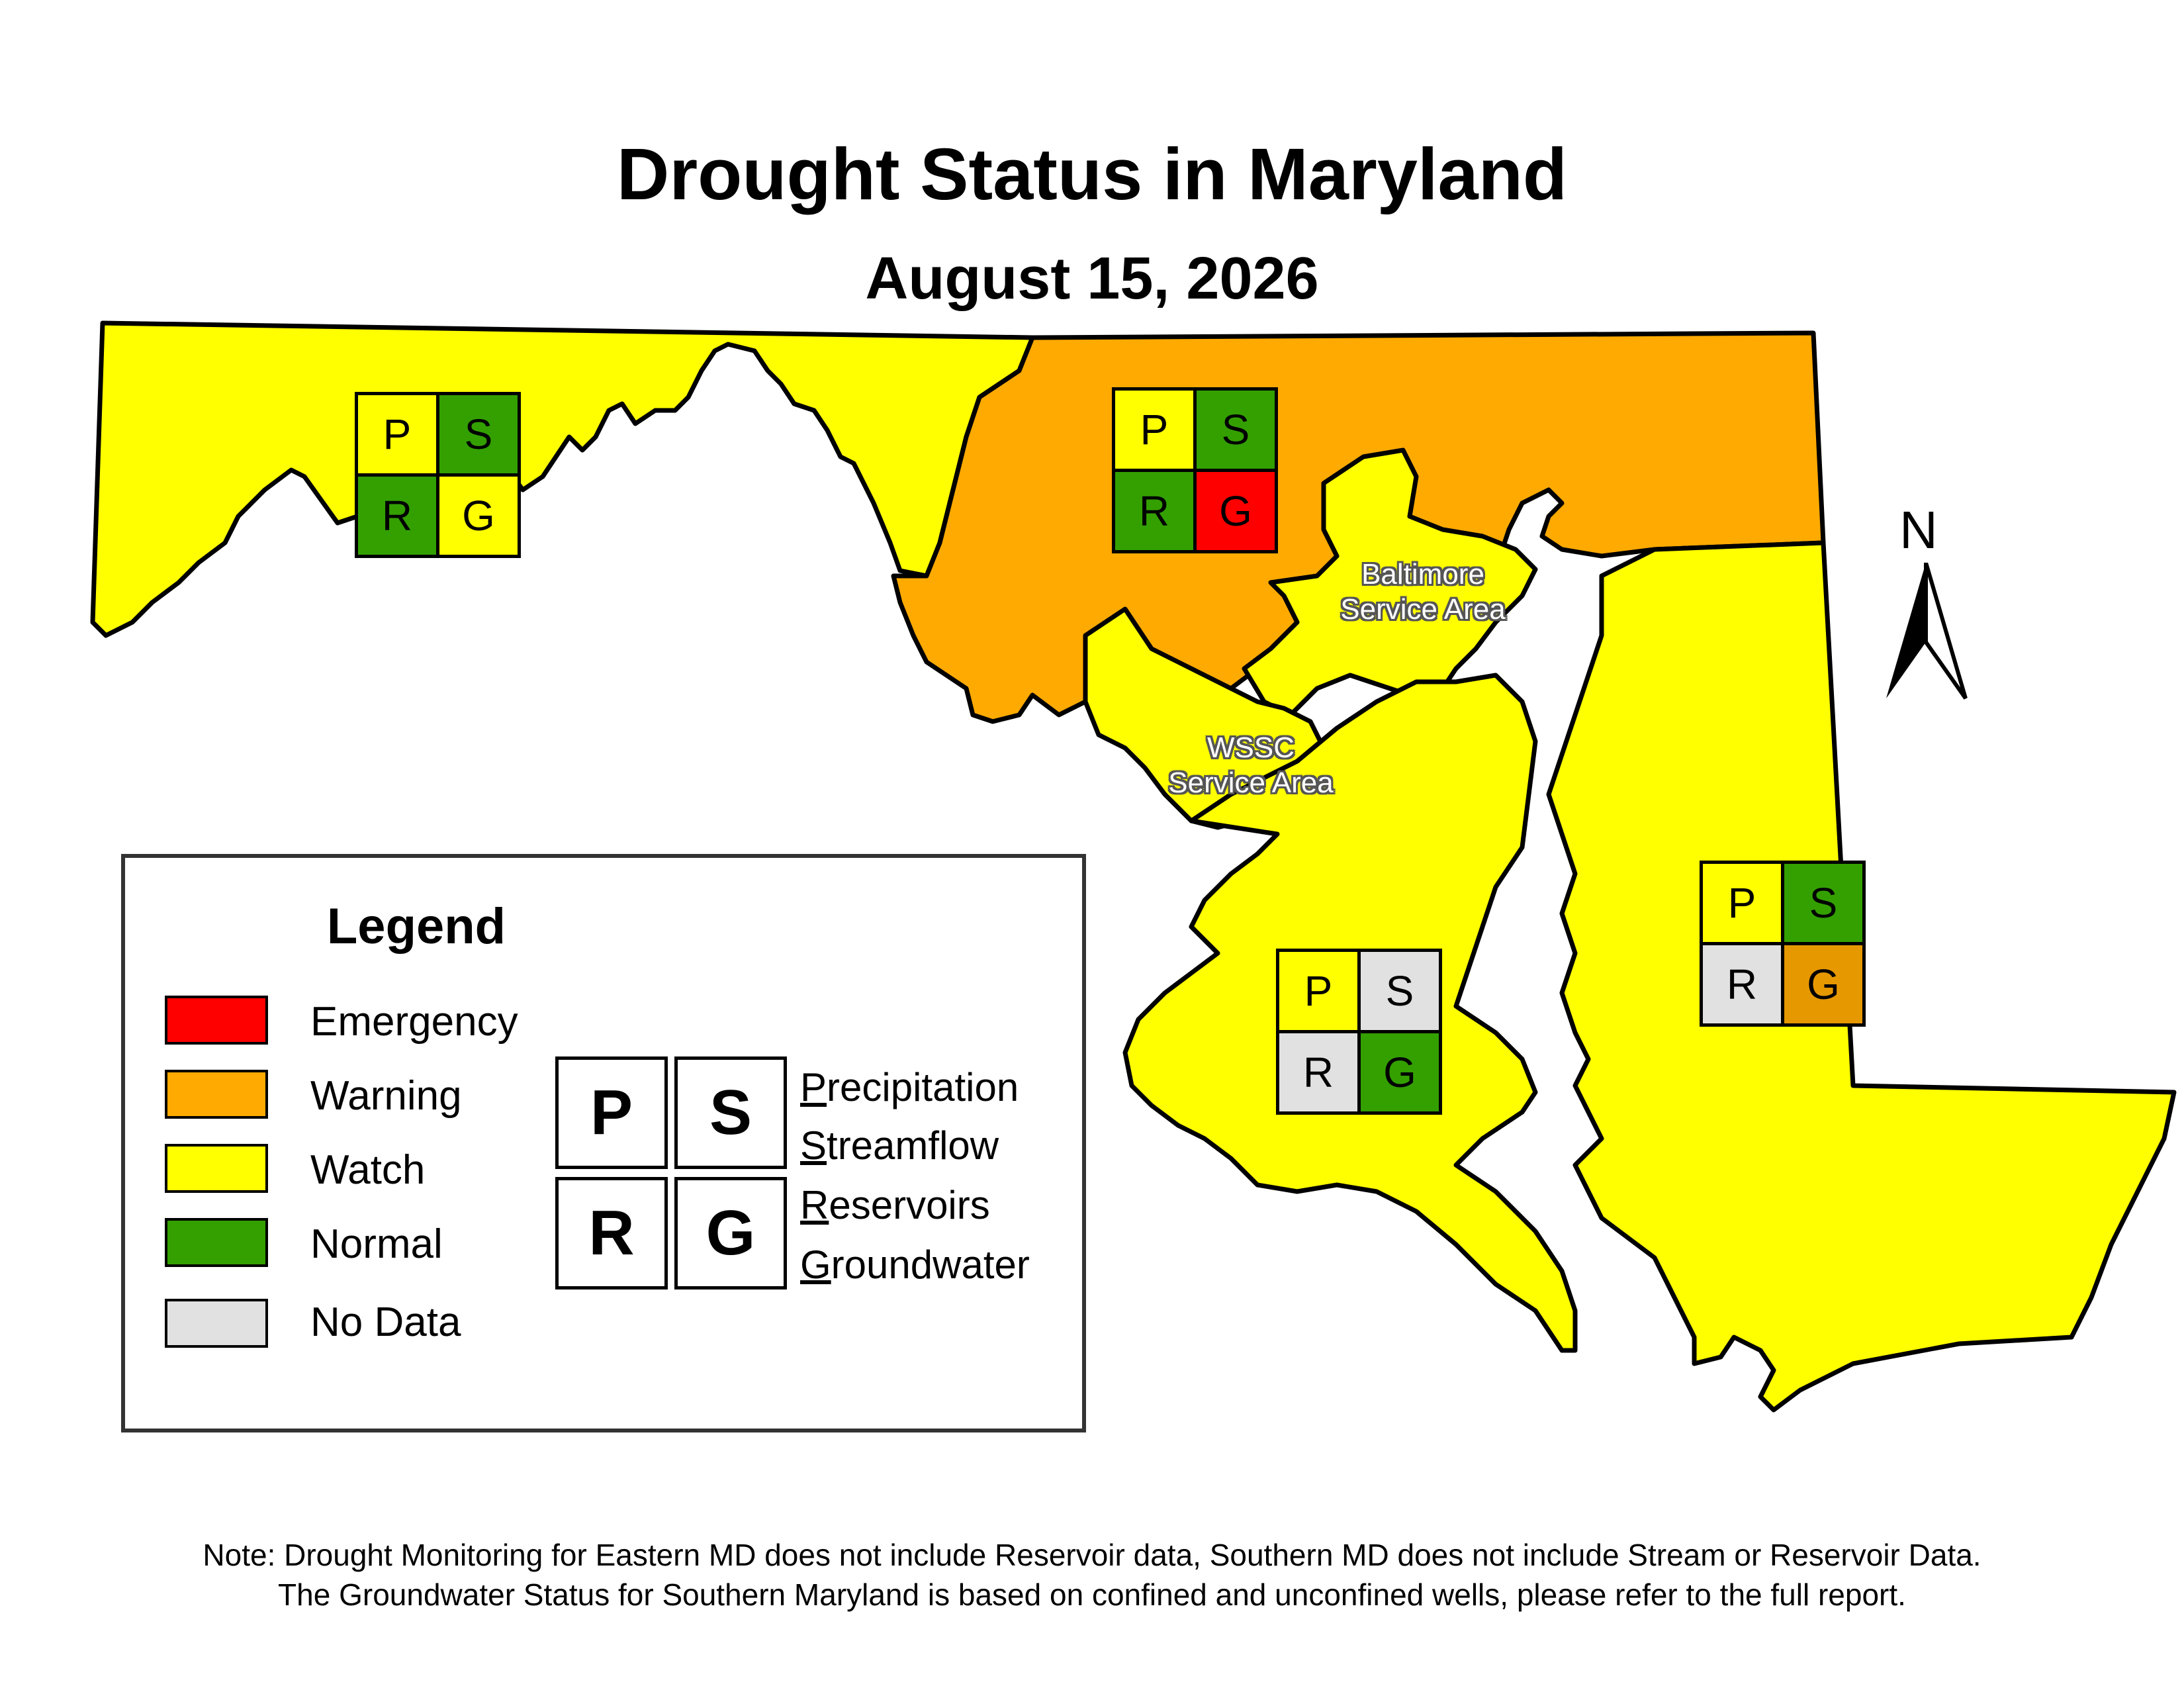 Image resolution: width=2184 pixels, height=1688 pixels. What do you see at coordinates (368, 1170) in the screenshot?
I see `legend-label-watch: Watch` at bounding box center [368, 1170].